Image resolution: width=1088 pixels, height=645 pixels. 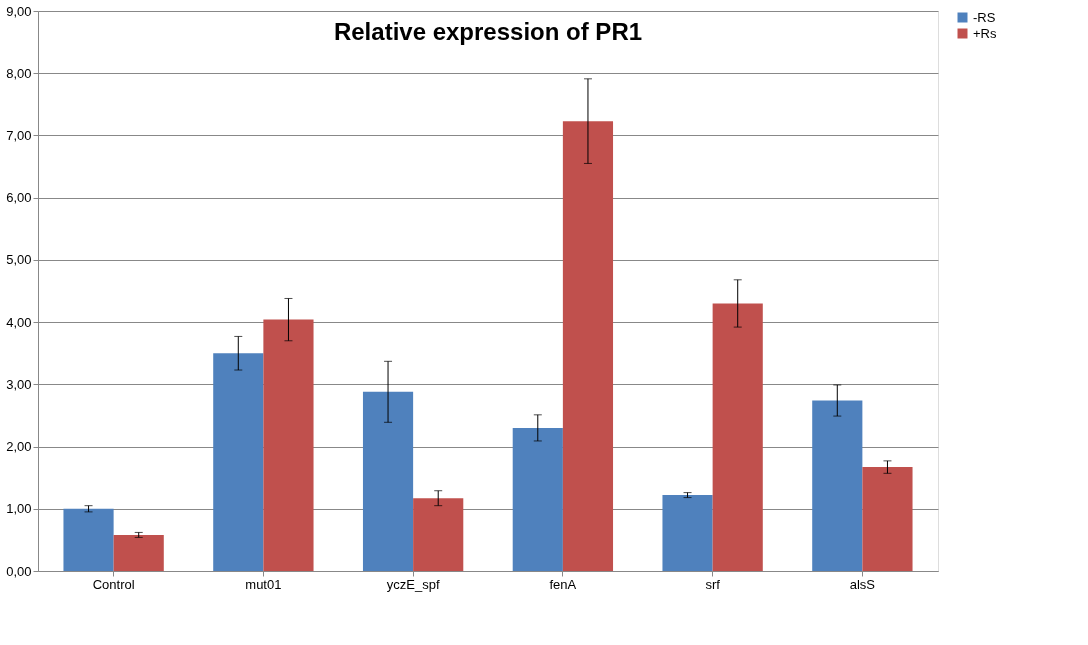 What do you see at coordinates (19, 135) in the screenshot?
I see `y-tick-label: 7,00` at bounding box center [19, 135].